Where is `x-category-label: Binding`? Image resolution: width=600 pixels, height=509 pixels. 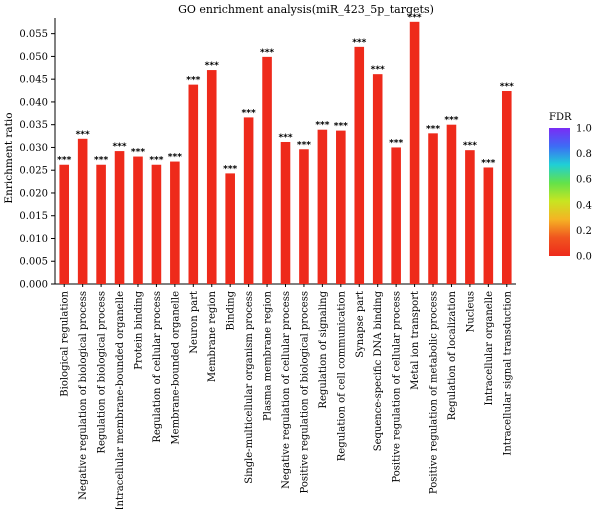
x-category-label: Binding is located at coordinates (231, 310).